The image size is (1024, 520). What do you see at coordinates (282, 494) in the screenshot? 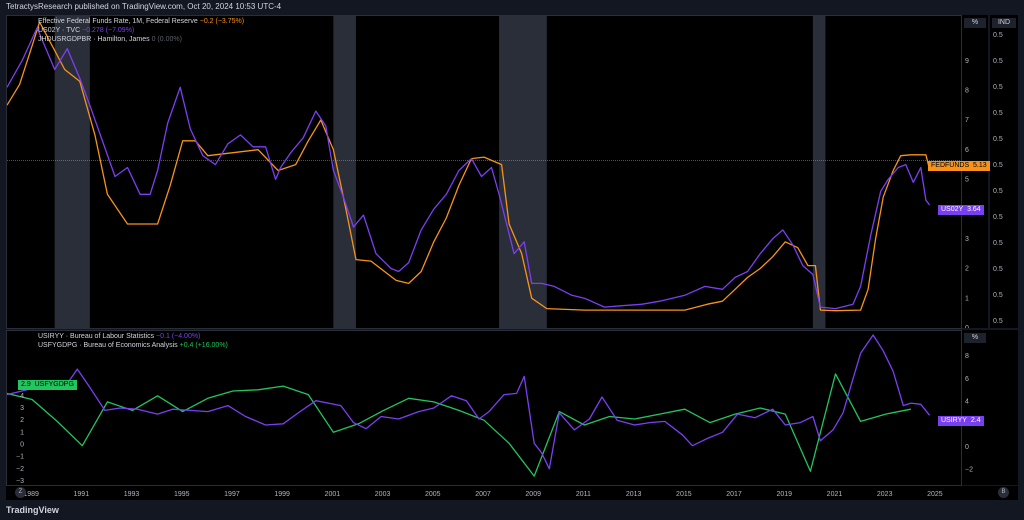
I see `x-tick-label: 1999` at bounding box center [282, 494].